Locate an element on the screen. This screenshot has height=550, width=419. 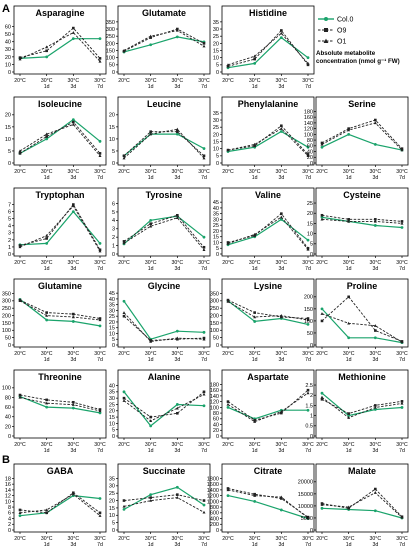
y-tick-label: 3 is located at coordinates (9, 234).